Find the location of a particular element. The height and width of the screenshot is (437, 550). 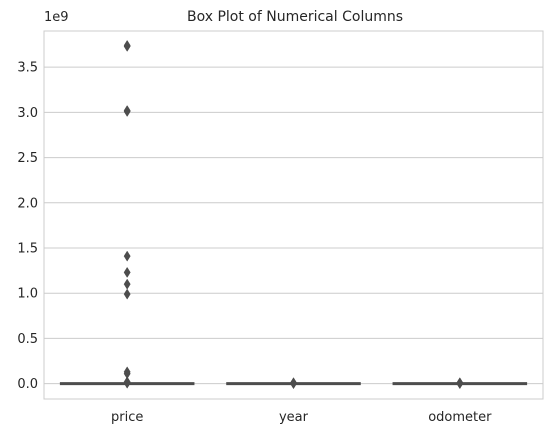

y-tick-label: 3.0 is located at coordinates (27, 113).